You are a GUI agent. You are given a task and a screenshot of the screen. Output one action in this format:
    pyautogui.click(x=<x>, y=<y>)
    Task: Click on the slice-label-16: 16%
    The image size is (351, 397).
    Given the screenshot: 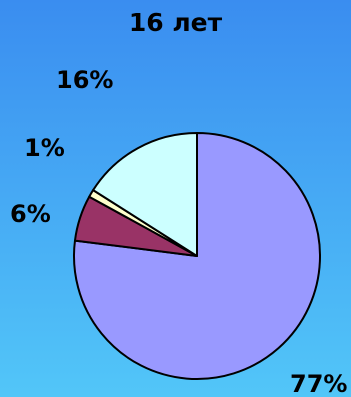 What is the action you would take?
    pyautogui.click(x=84, y=80)
    